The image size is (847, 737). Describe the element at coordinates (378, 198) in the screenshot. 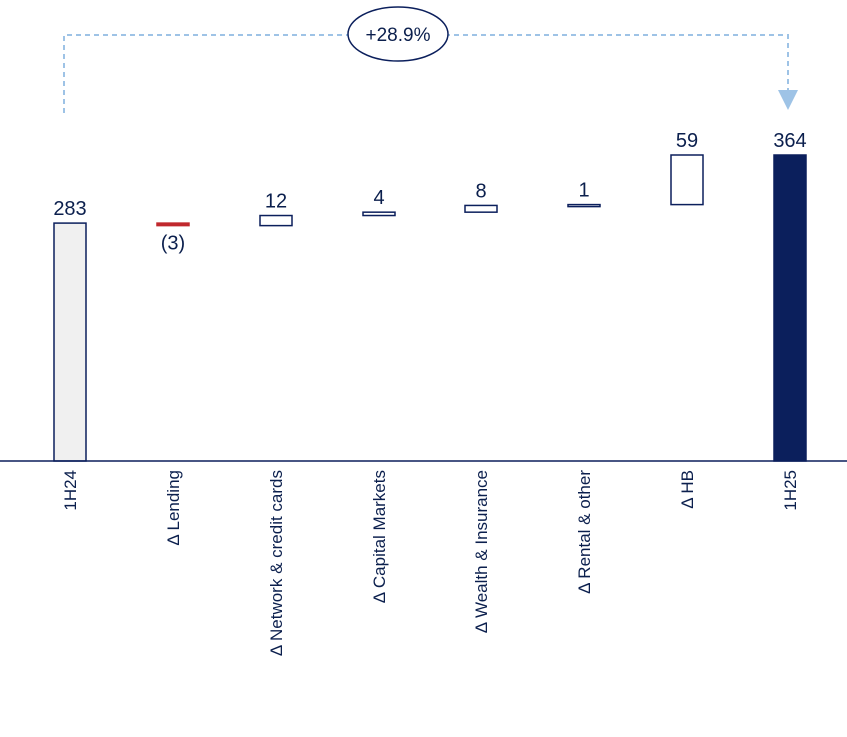

I see `value-label-delta-capital-markets: 4` at that location.